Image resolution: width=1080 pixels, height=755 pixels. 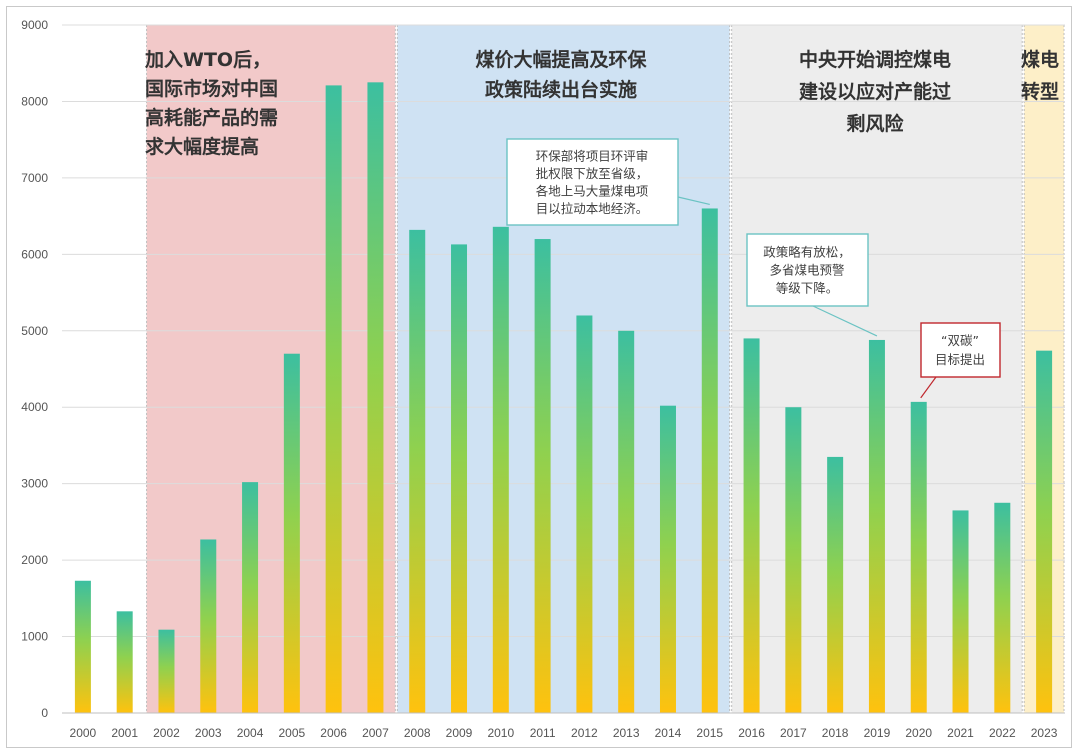 What do you see at coordinates (459, 733) in the screenshot?
I see `x-tick-label: 2009` at bounding box center [459, 733].